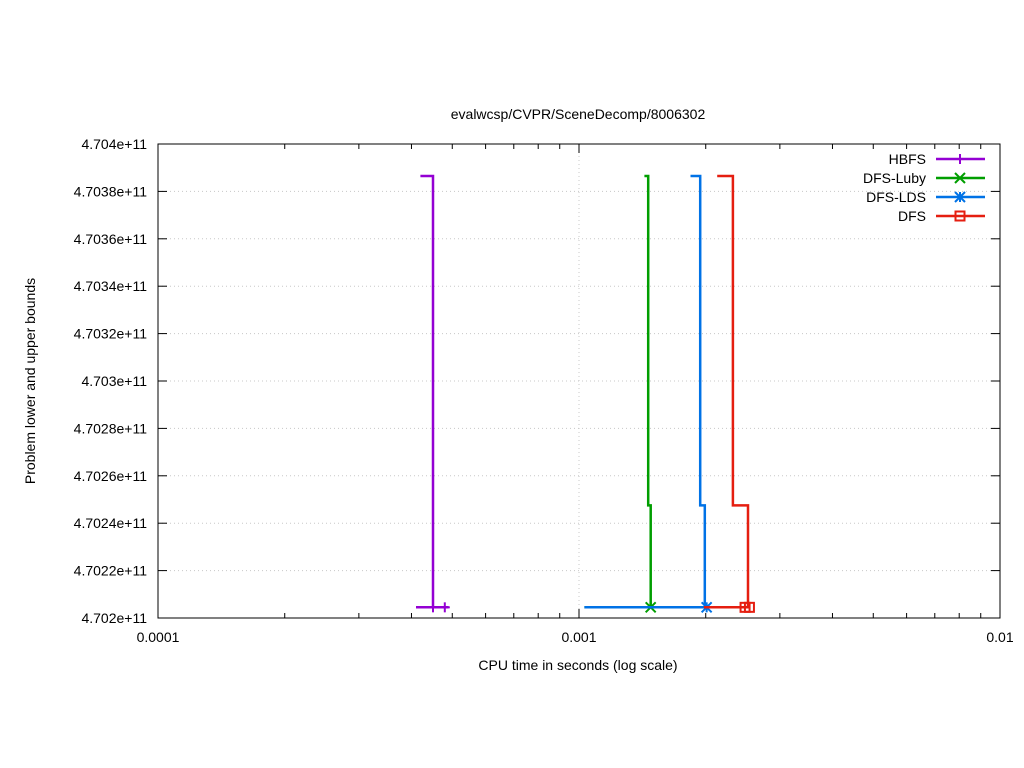 The width and height of the screenshot is (1024, 768). What do you see at coordinates (158, 637) in the screenshot?
I see `x-tick-label: 0.0001` at bounding box center [158, 637].